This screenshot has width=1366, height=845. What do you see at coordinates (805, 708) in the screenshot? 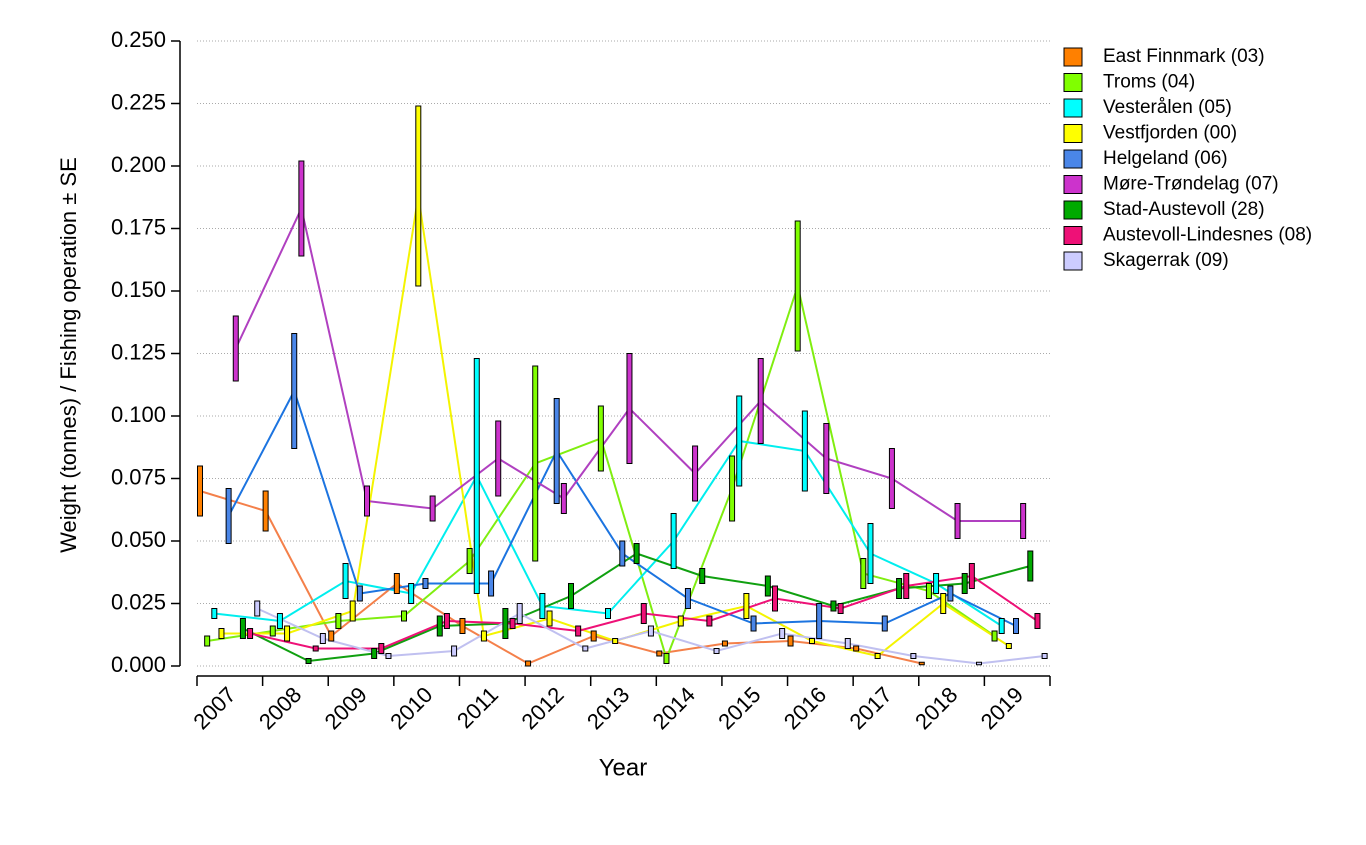
I see `x-tick-label: 2016` at bounding box center [805, 708].